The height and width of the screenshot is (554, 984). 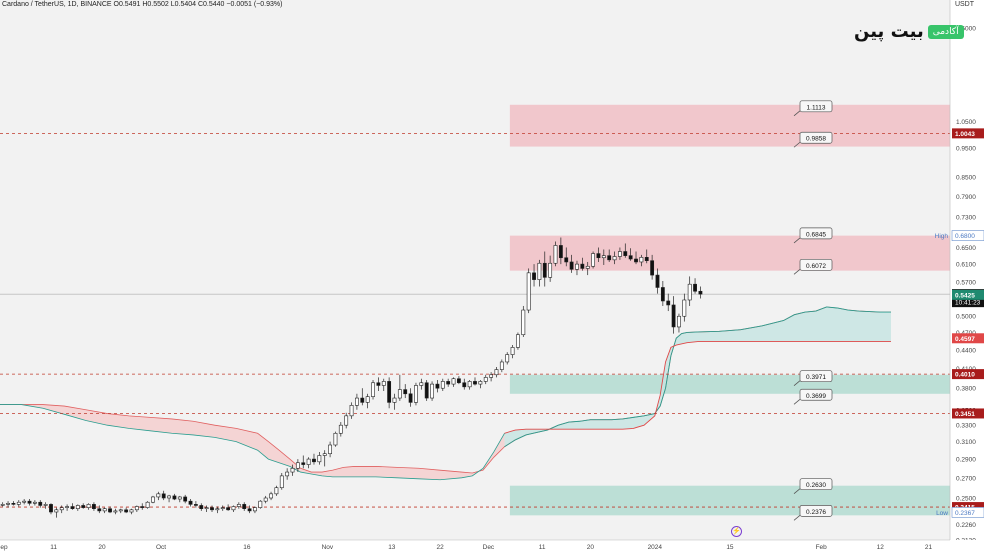 I want to click on cloud-span-a-bull, so click(x=697, y=377).